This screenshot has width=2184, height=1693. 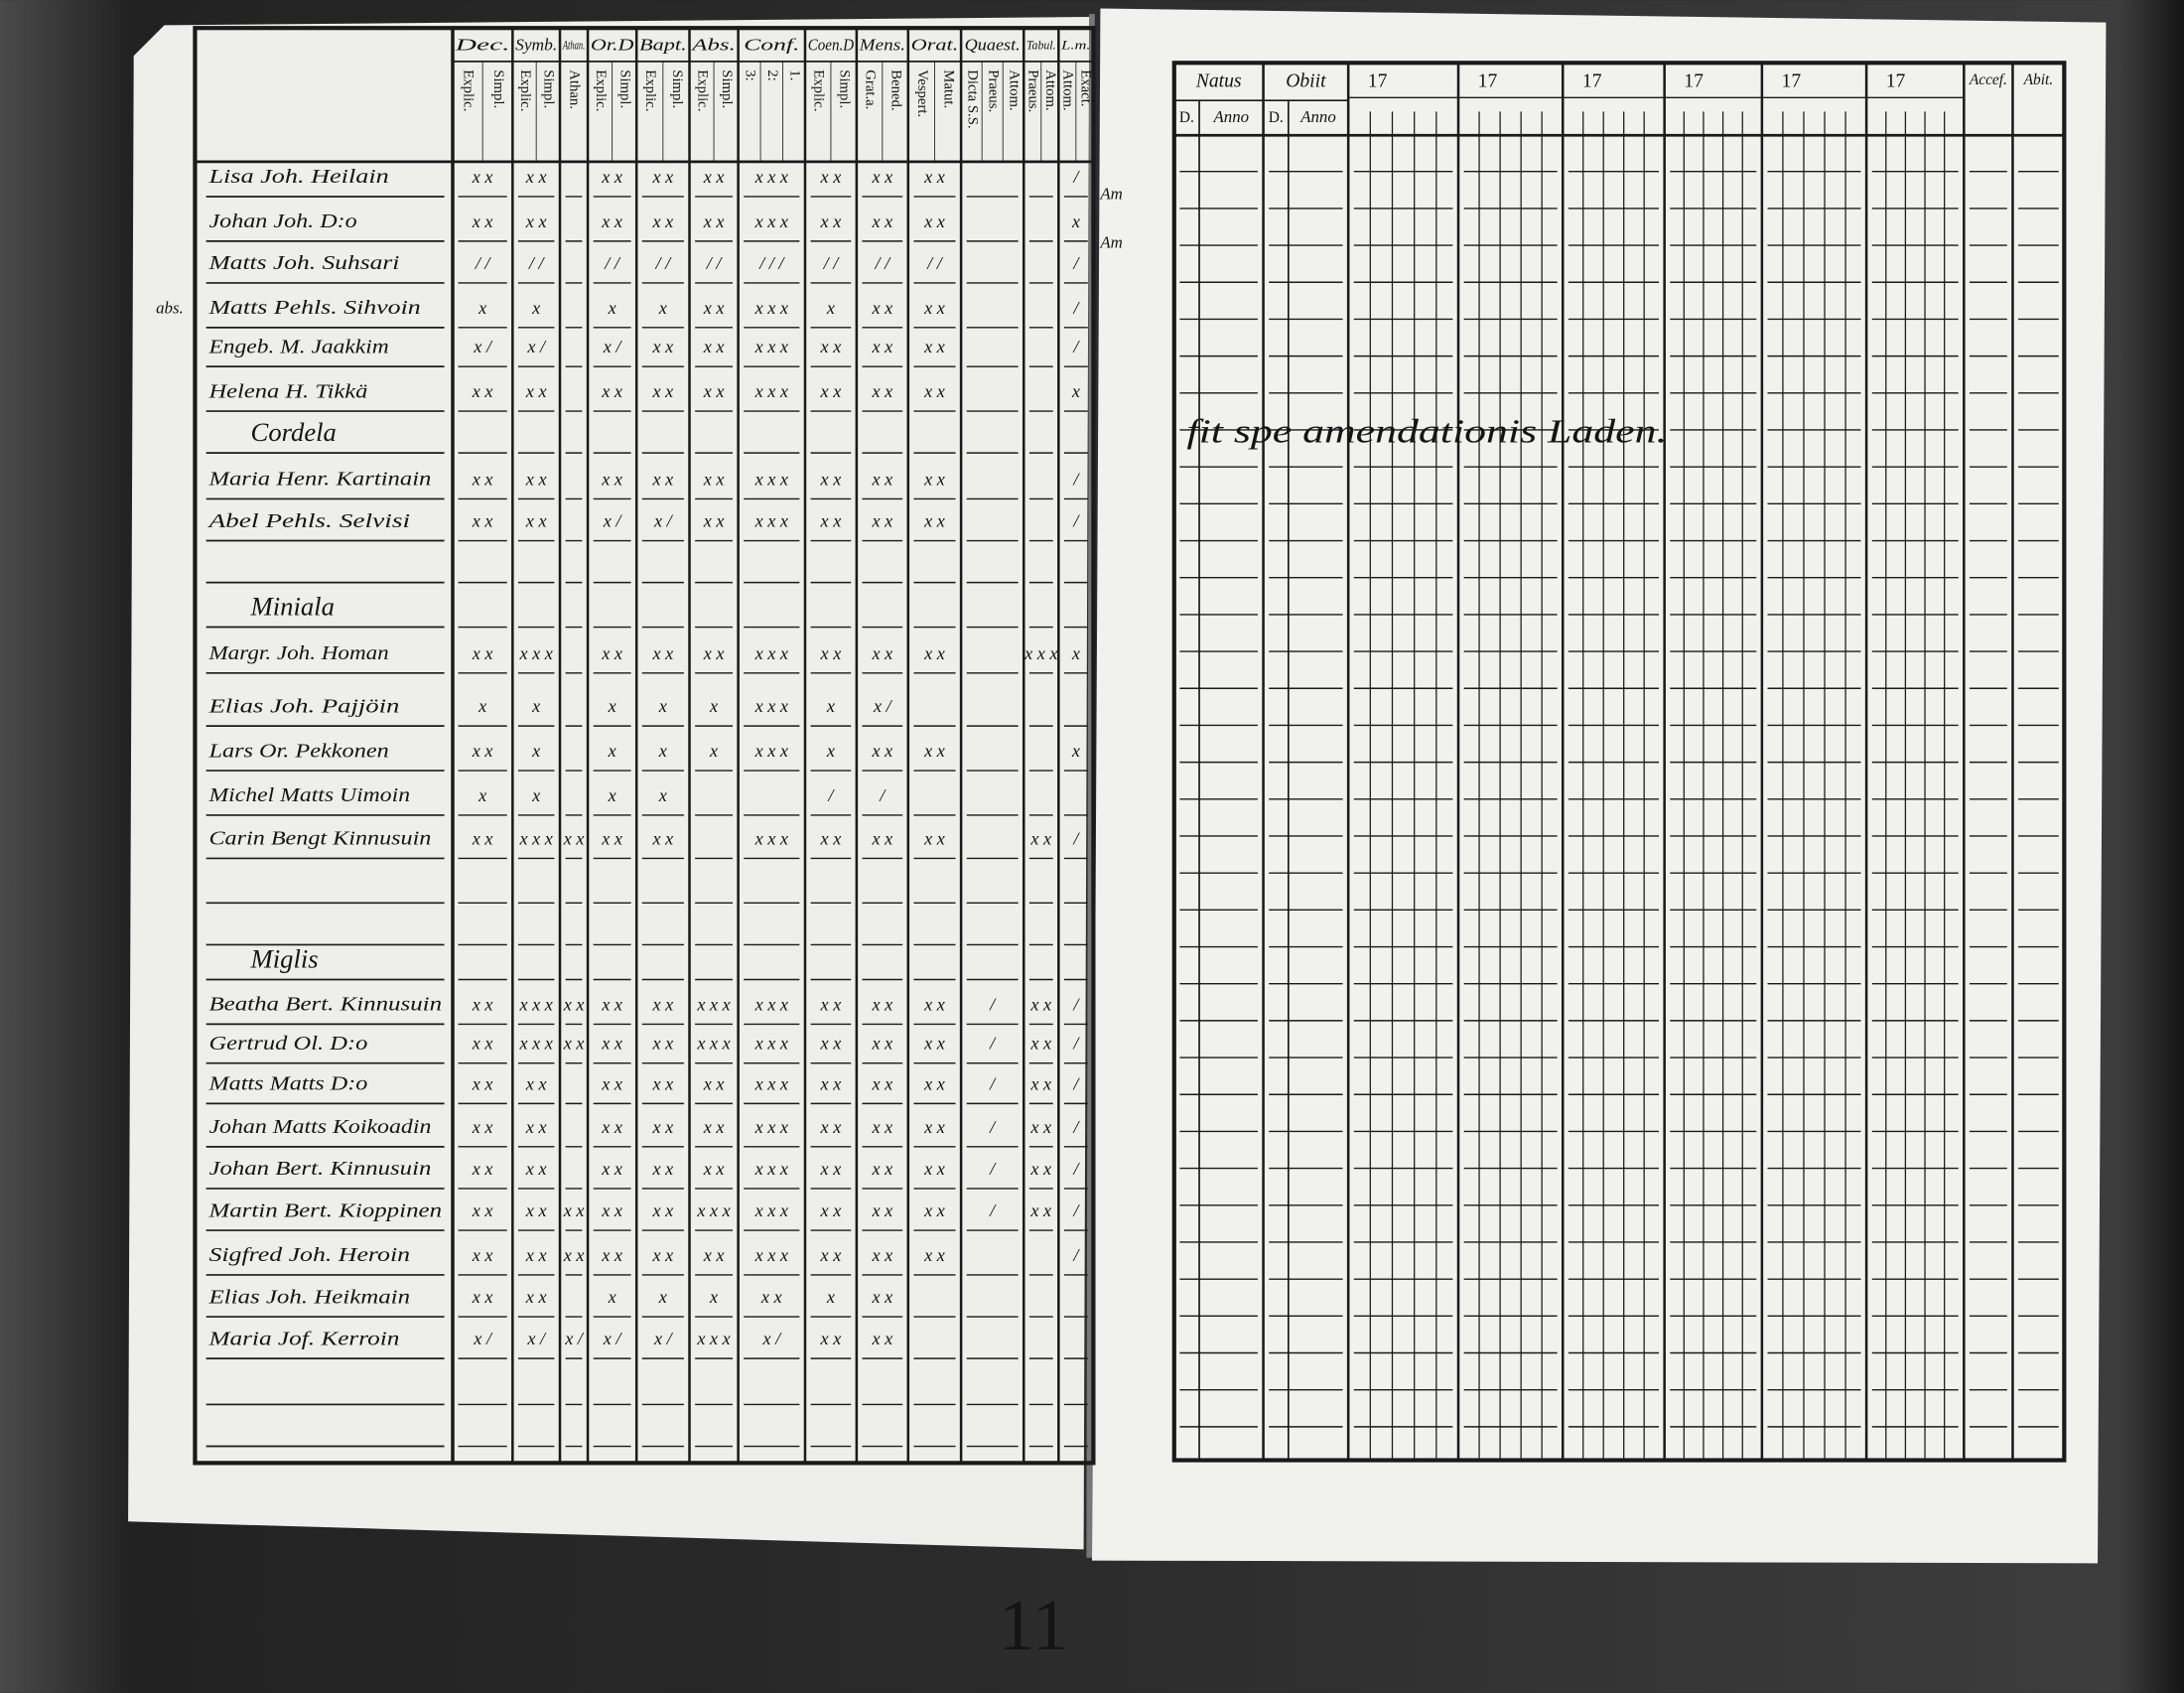 I want to click on column-heading: Mens., so click(x=882, y=44).